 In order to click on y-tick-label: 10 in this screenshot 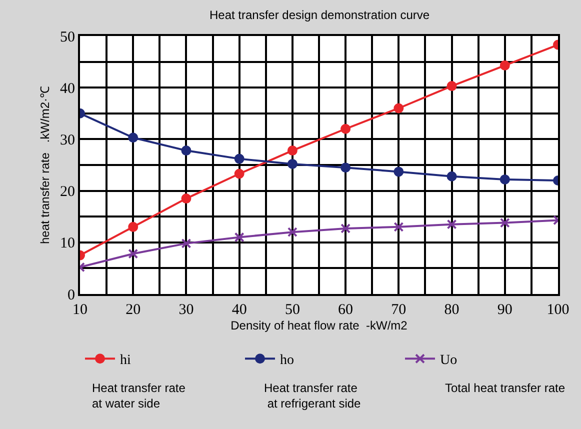, I will do `click(67, 244)`.